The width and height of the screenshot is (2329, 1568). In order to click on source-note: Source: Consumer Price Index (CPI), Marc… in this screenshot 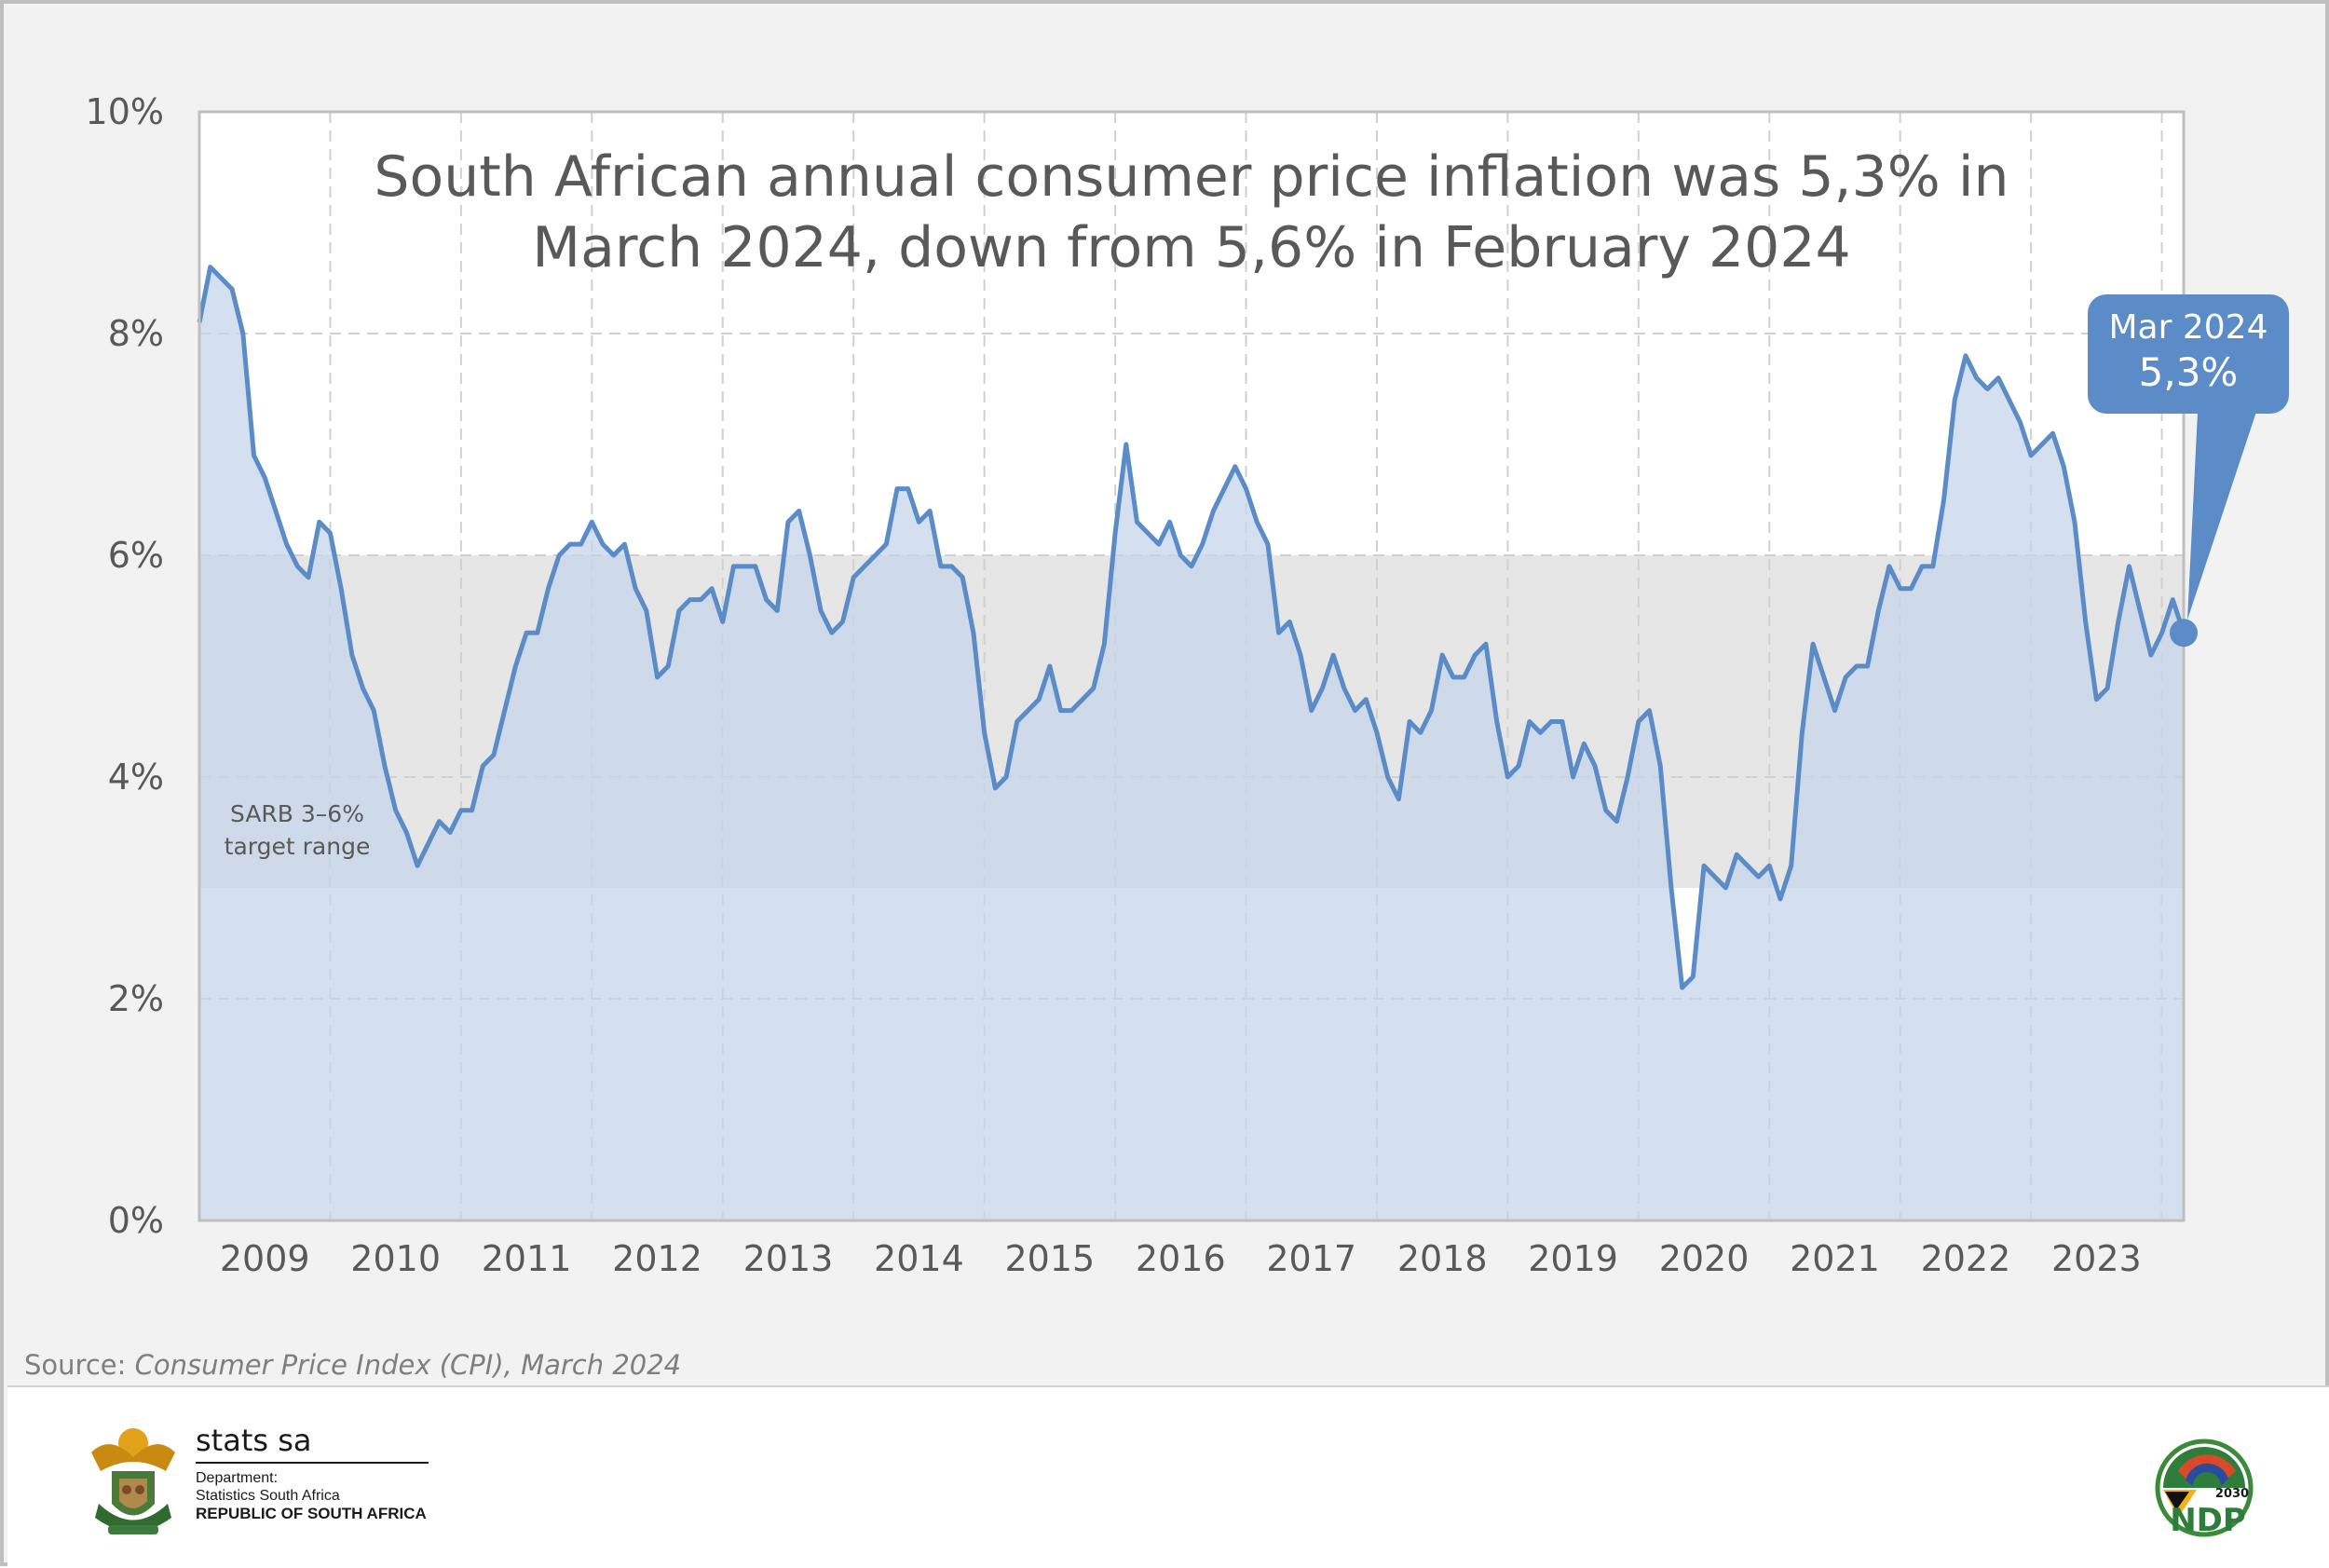, I will do `click(352, 1365)`.